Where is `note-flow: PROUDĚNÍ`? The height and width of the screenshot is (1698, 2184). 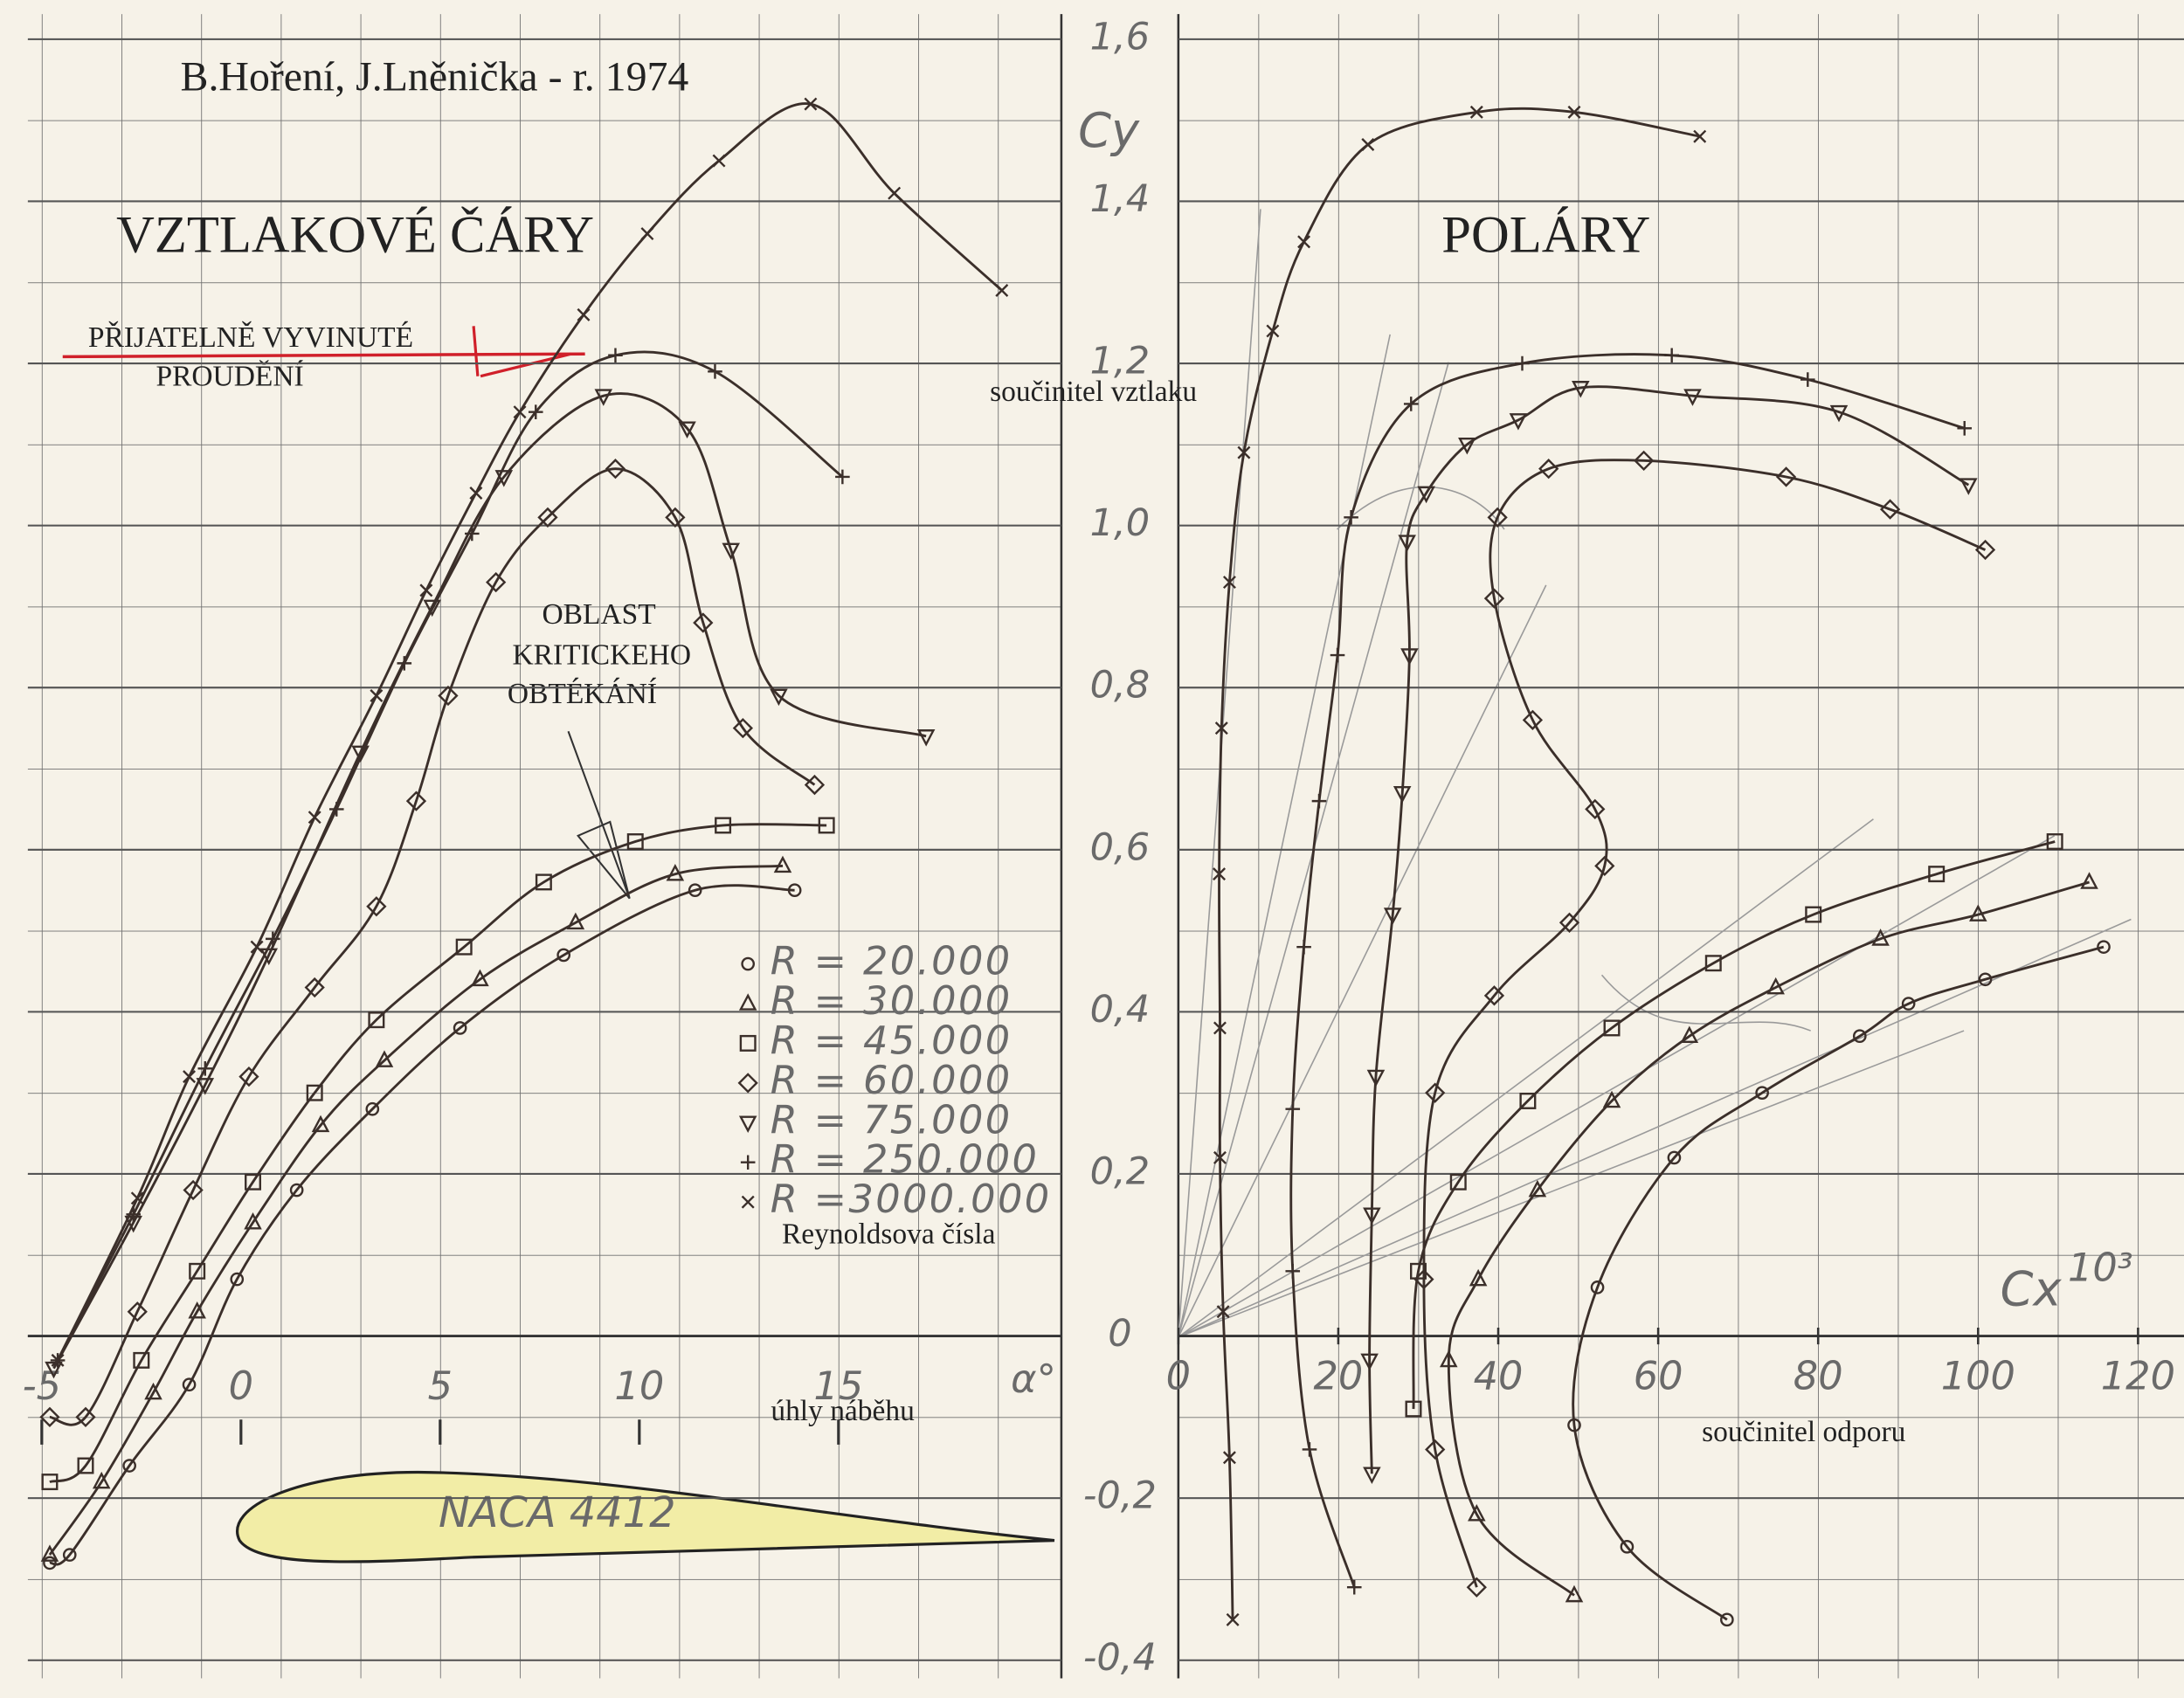
note-flow: PROUDĚNÍ is located at coordinates (229, 377).